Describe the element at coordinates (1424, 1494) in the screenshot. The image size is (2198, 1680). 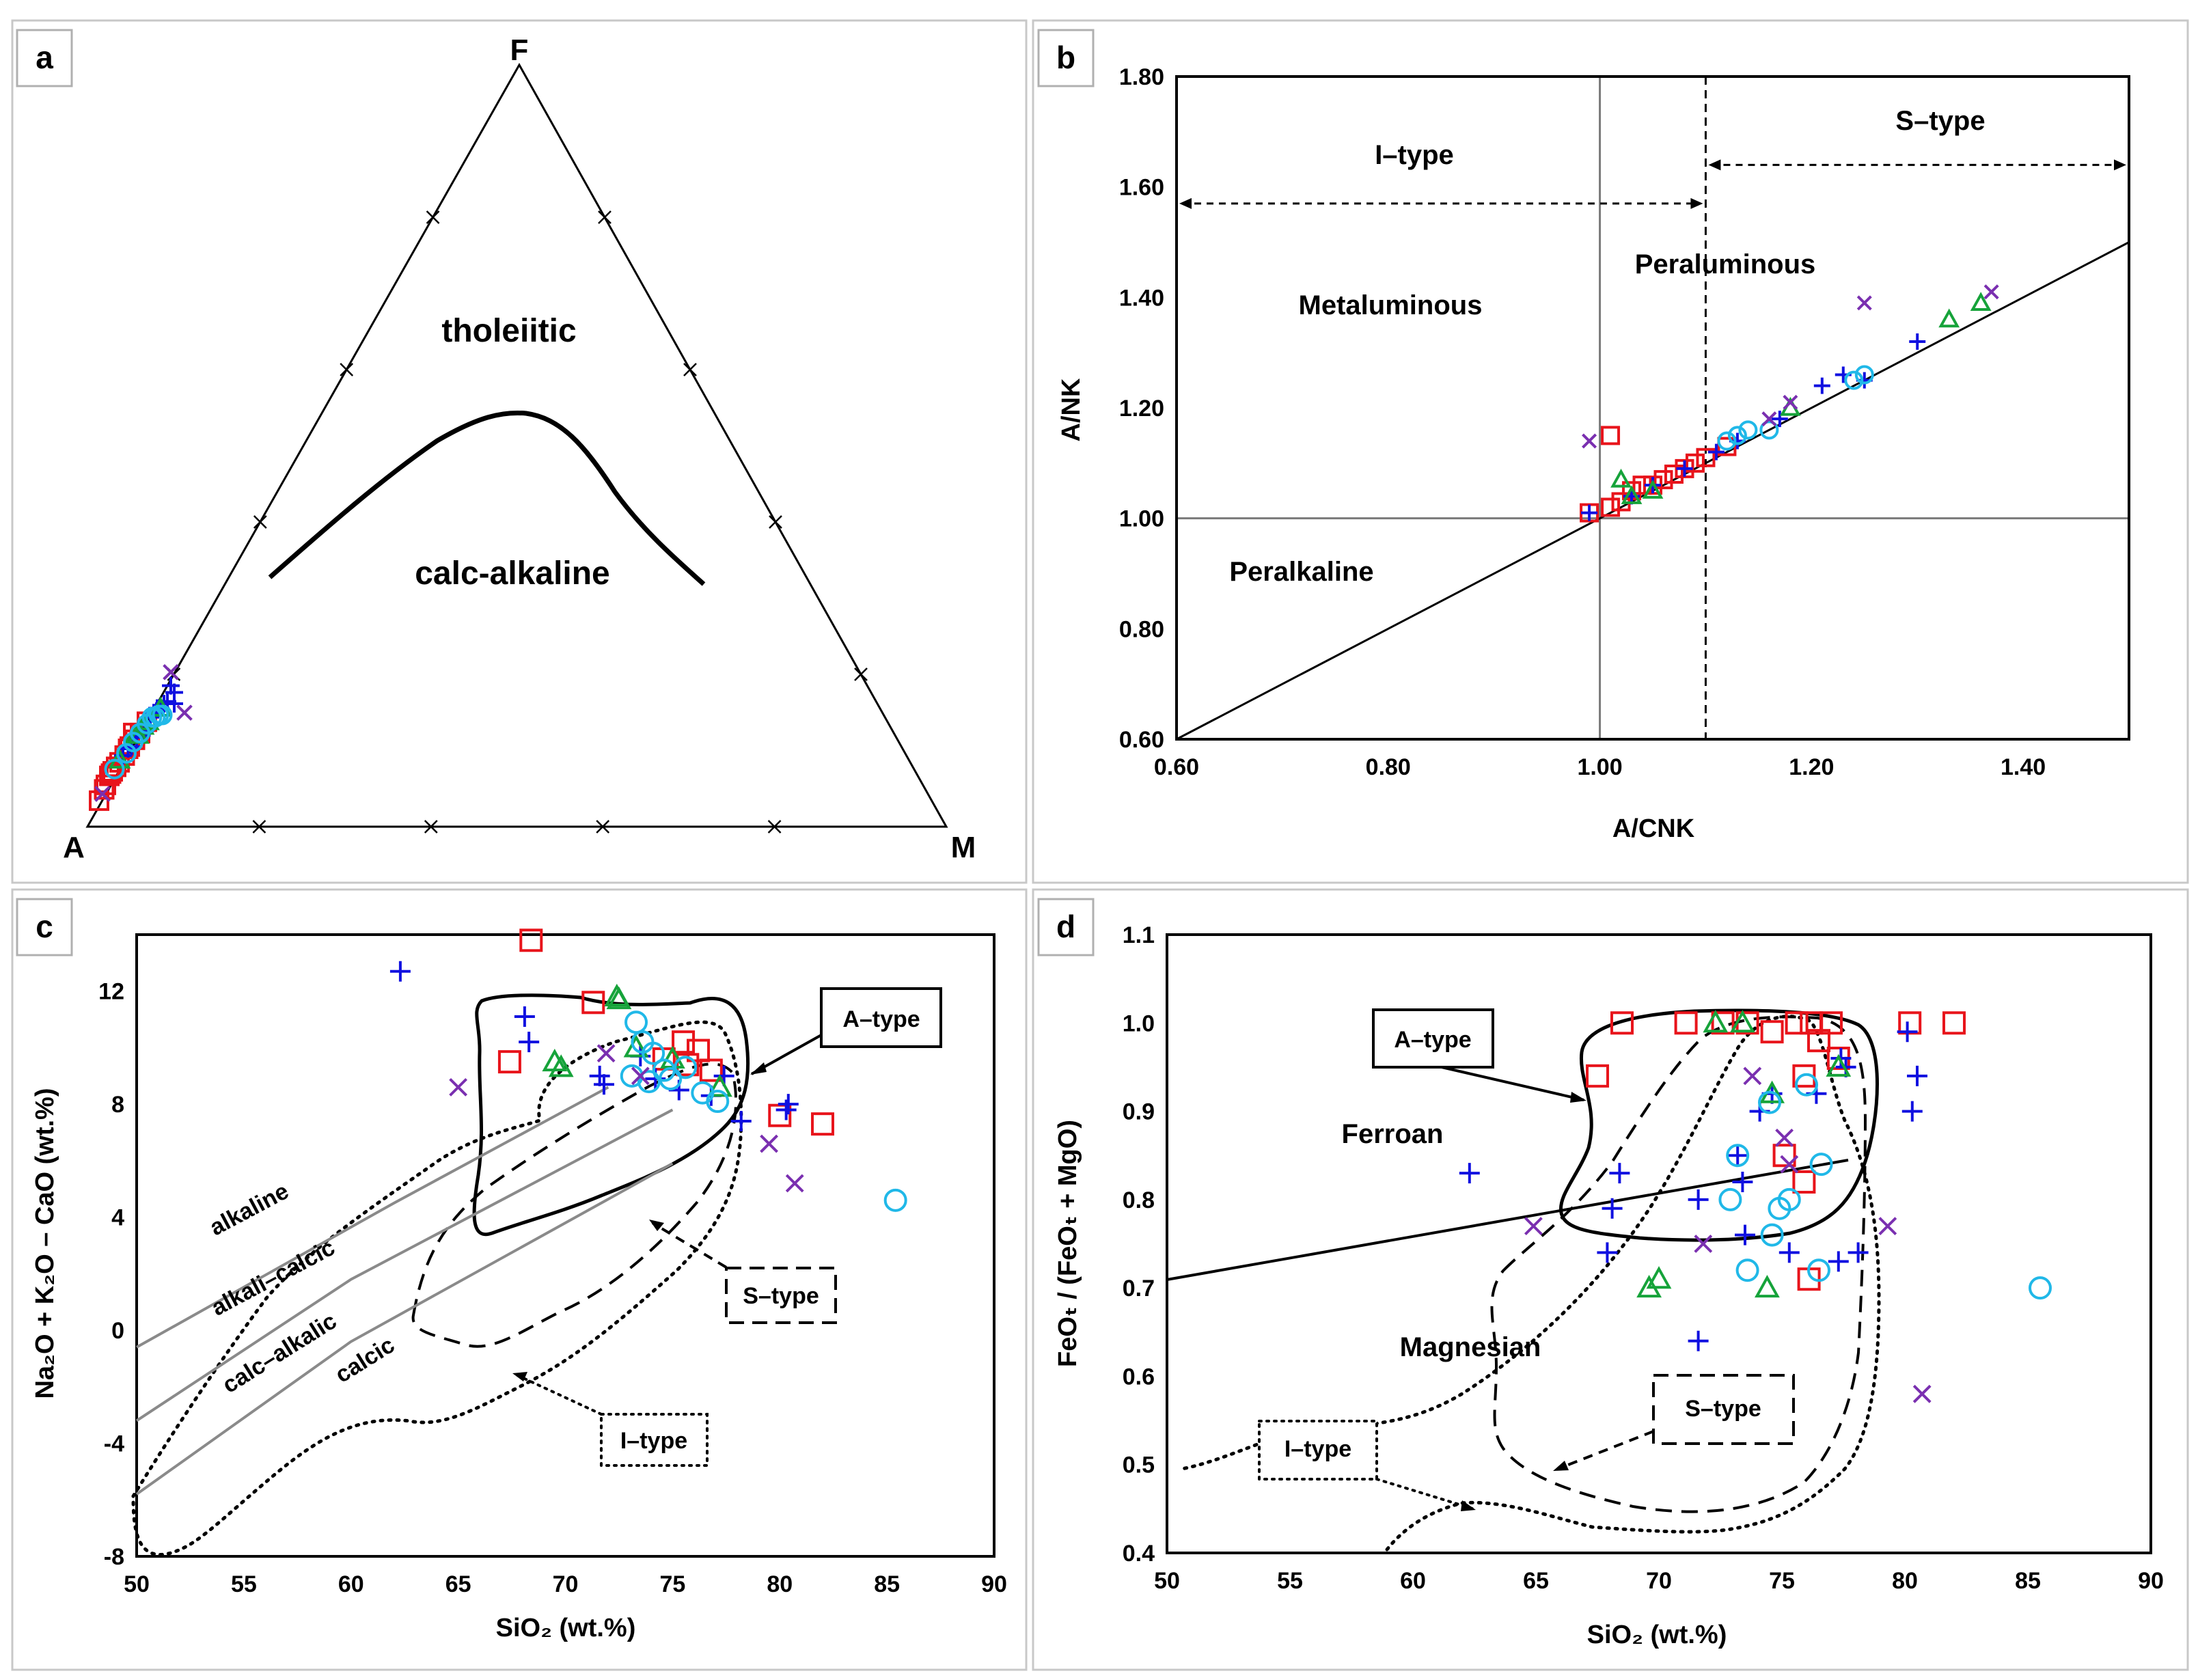
I see `i-type-callout-arrow-d` at that location.